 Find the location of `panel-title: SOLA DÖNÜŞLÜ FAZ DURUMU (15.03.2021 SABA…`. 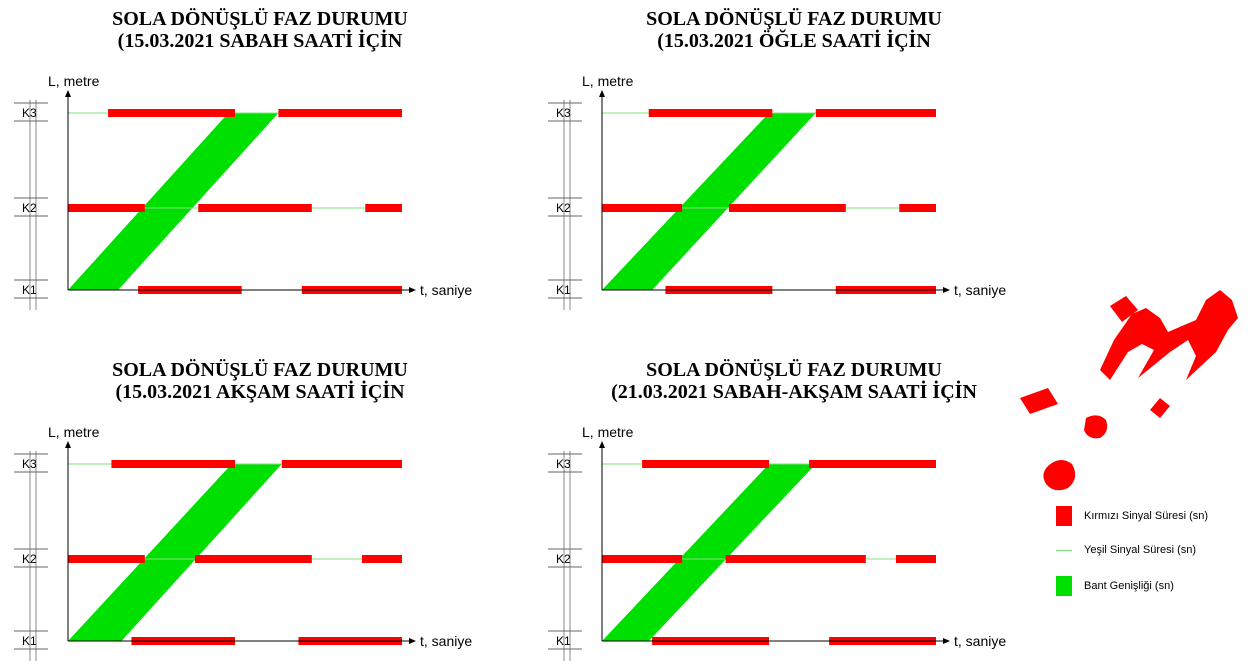

panel-title: SOLA DÖNÜŞLÜ FAZ DURUMU (15.03.2021 SABA… is located at coordinates (260, 30).